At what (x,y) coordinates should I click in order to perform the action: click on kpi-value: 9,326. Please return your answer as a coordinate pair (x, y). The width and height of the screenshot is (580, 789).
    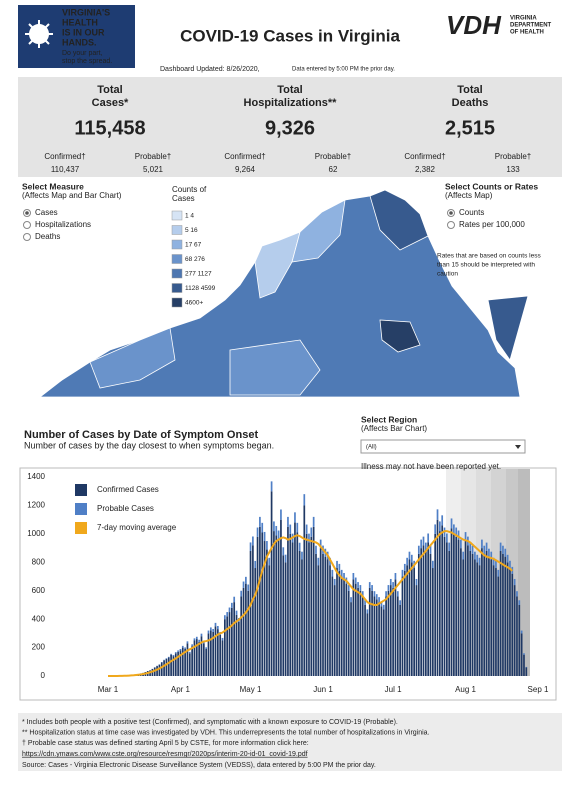
    Looking at the image, I should click on (290, 128).